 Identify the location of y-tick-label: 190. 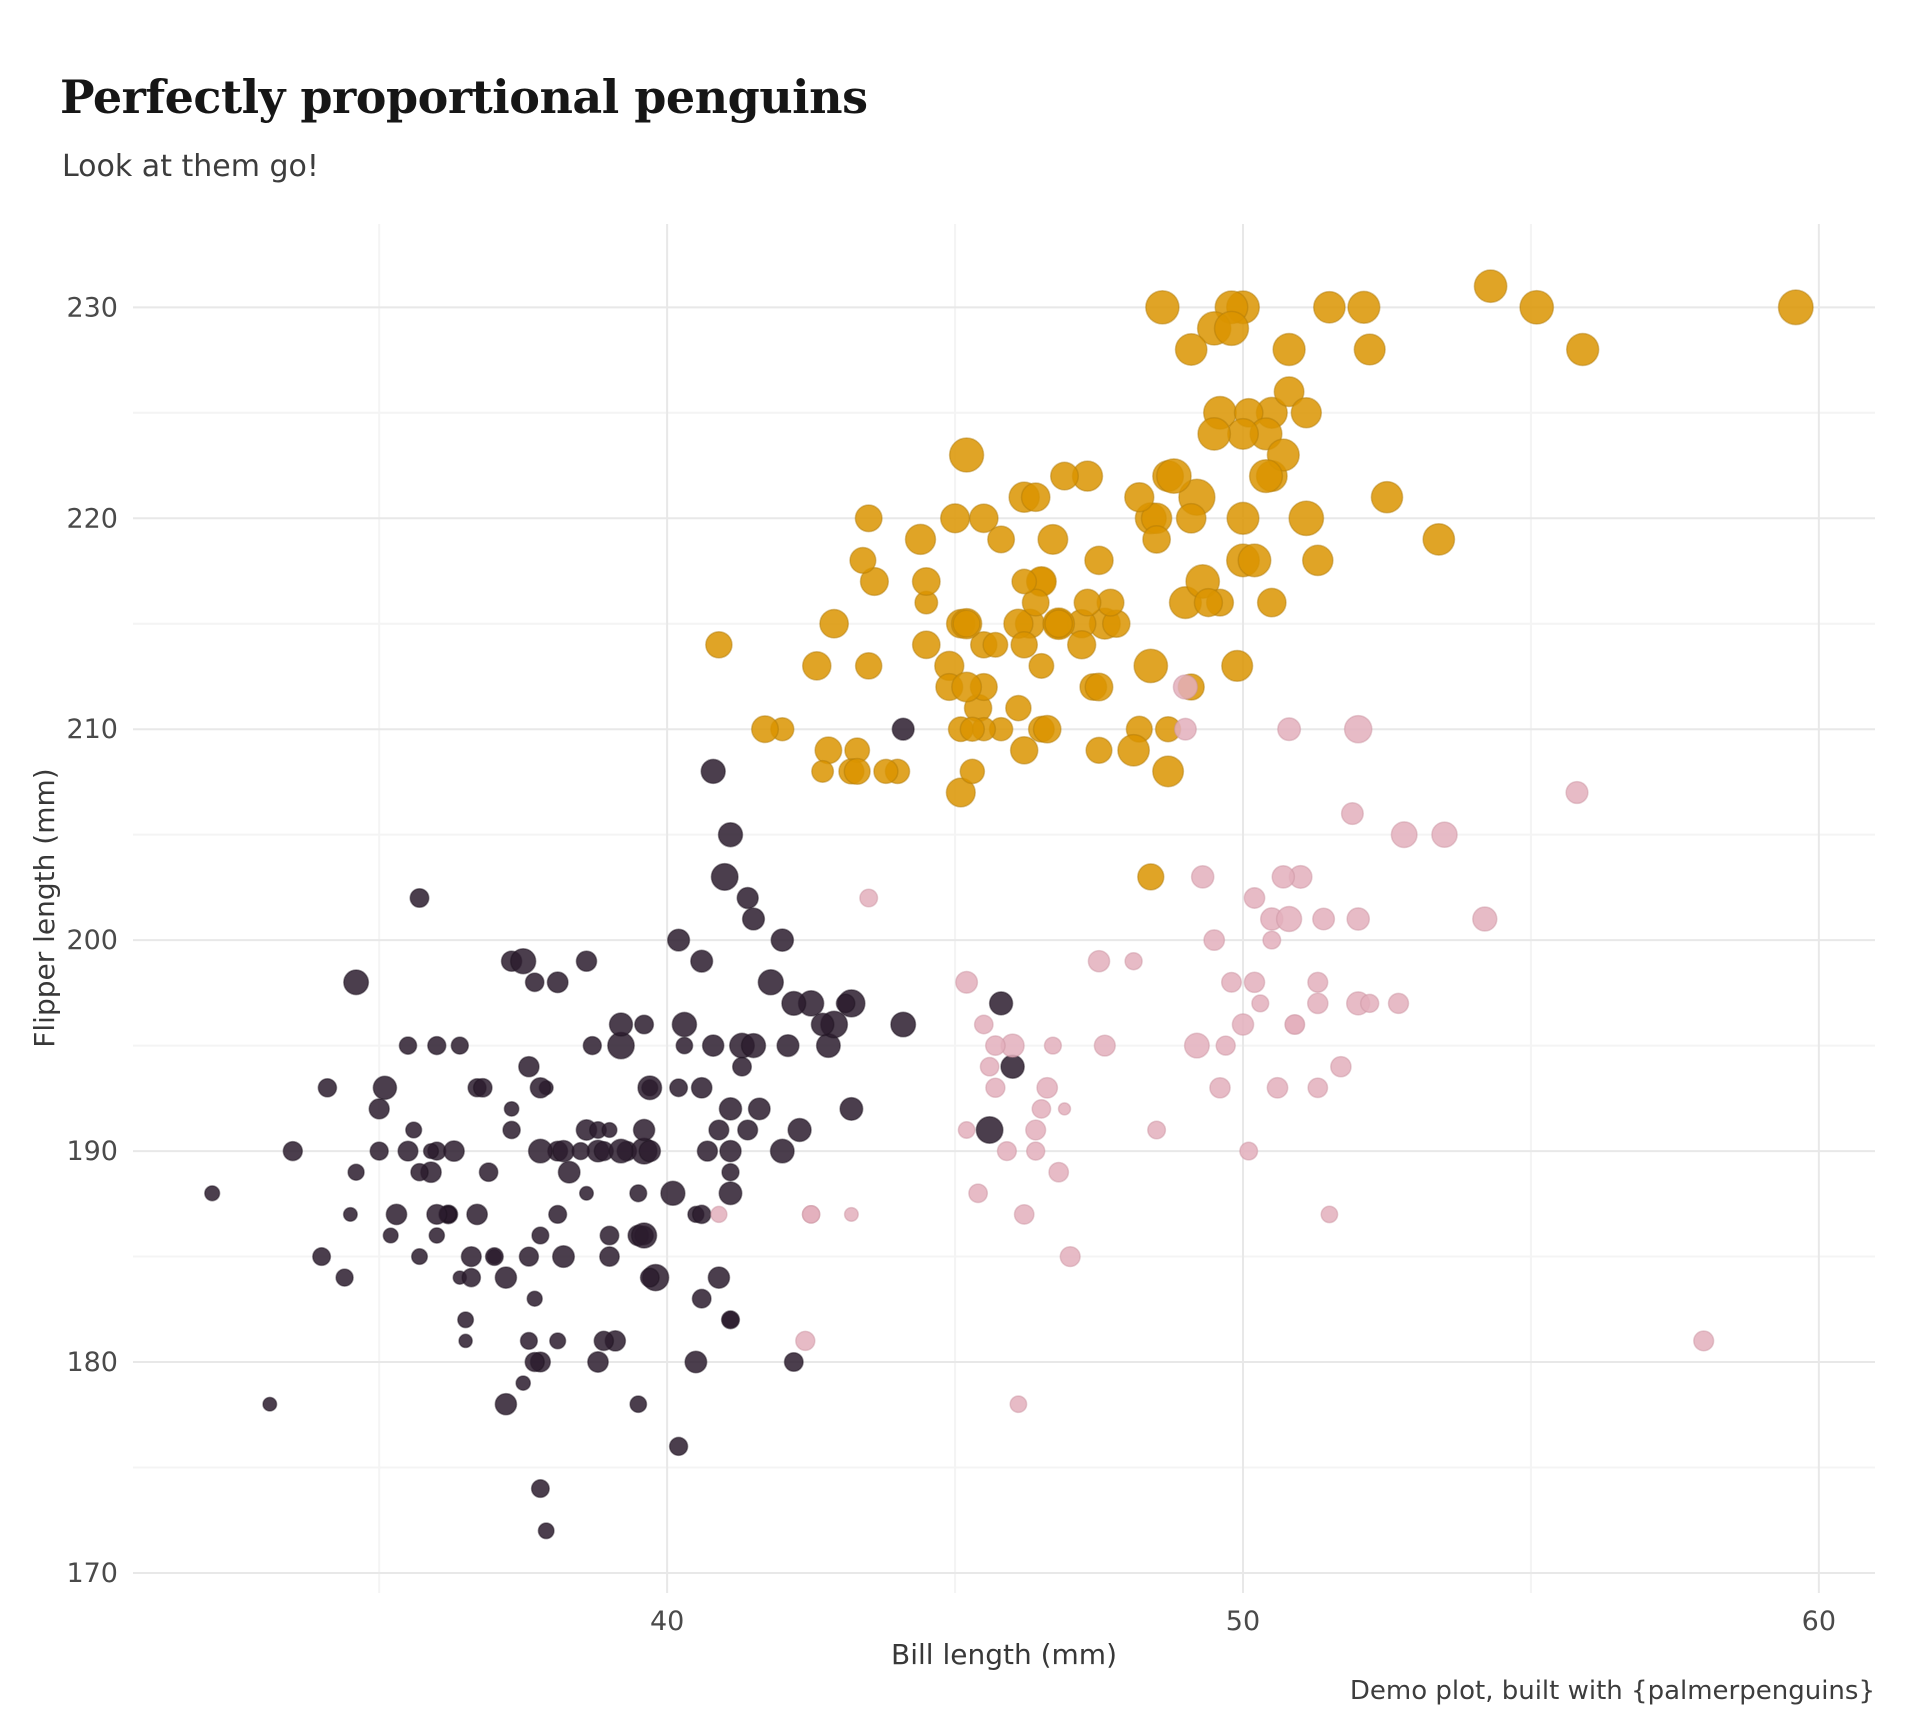
(92, 1151).